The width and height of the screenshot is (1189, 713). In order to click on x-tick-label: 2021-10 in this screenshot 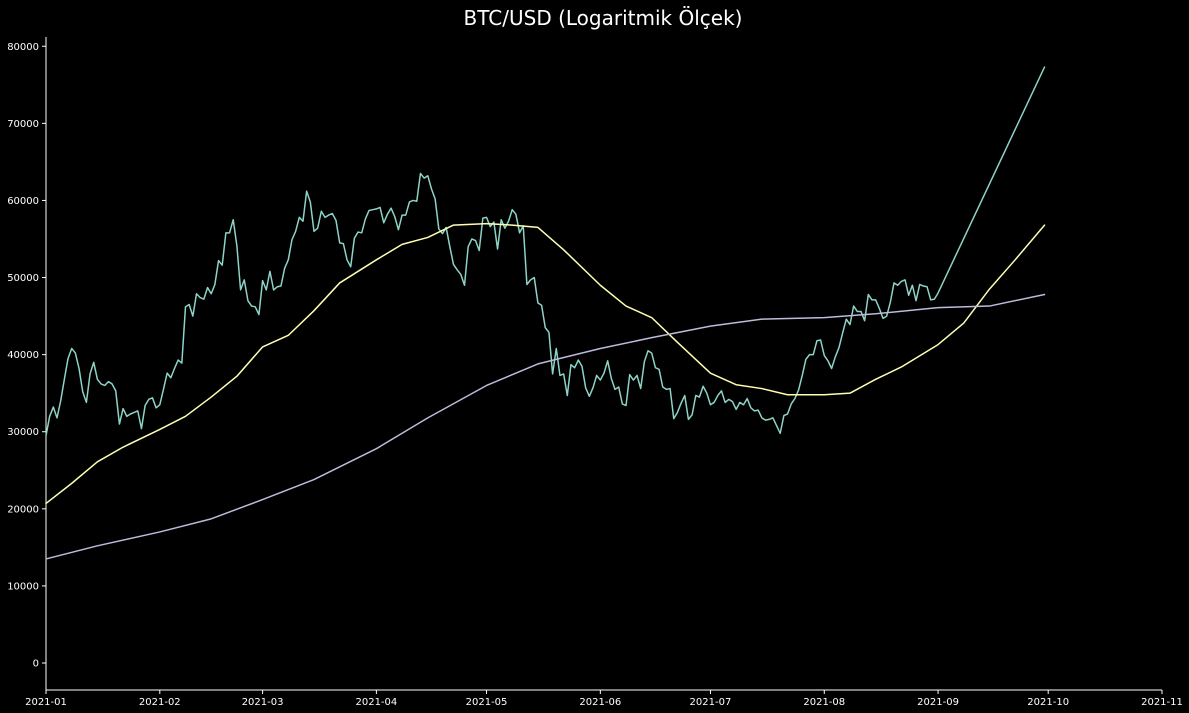, I will do `click(1048, 702)`.